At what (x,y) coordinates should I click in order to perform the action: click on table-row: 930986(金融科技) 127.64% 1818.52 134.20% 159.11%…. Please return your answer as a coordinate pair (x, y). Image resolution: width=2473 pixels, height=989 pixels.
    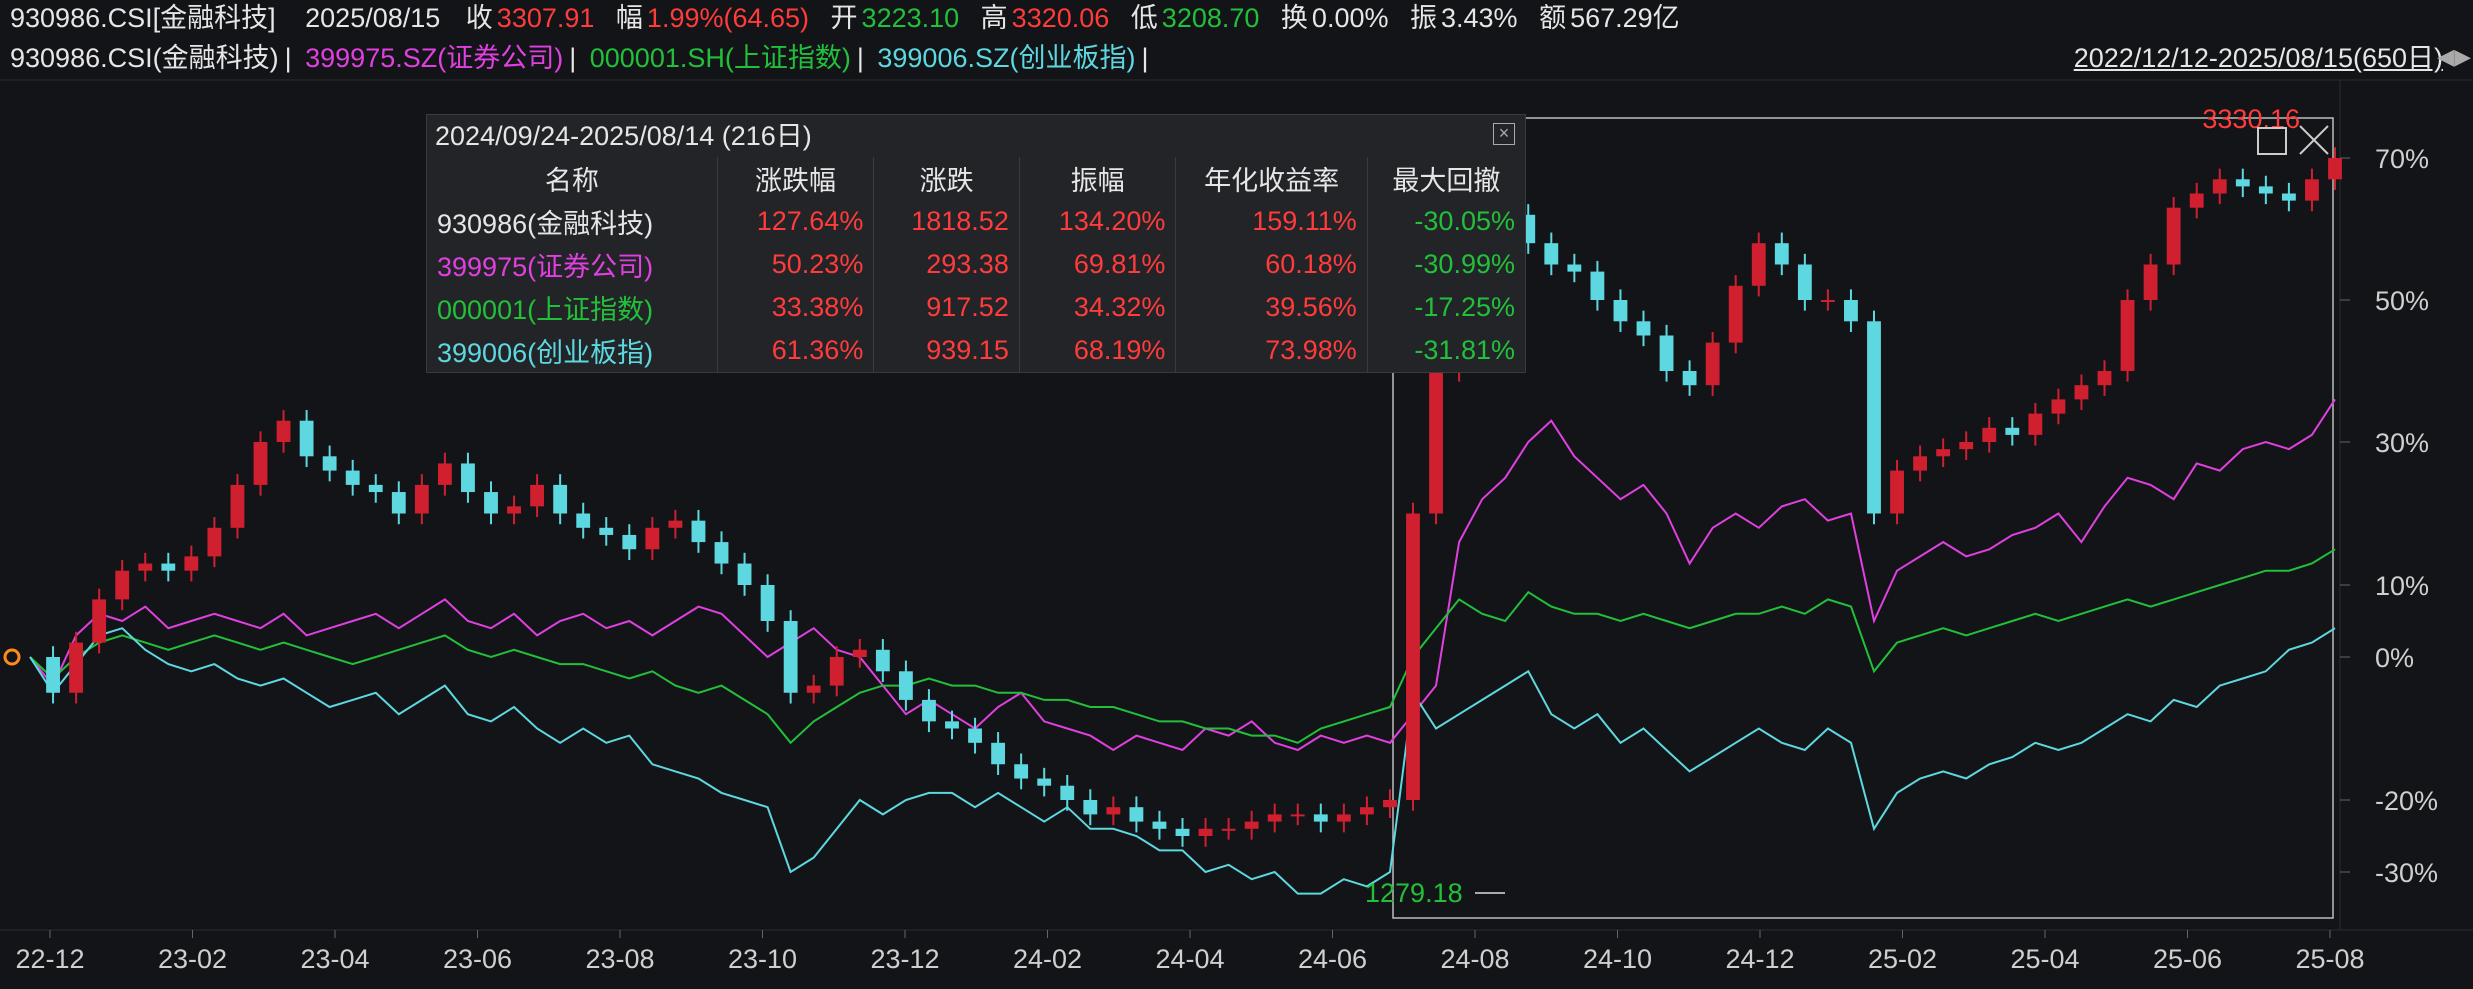
    Looking at the image, I should click on (976, 221).